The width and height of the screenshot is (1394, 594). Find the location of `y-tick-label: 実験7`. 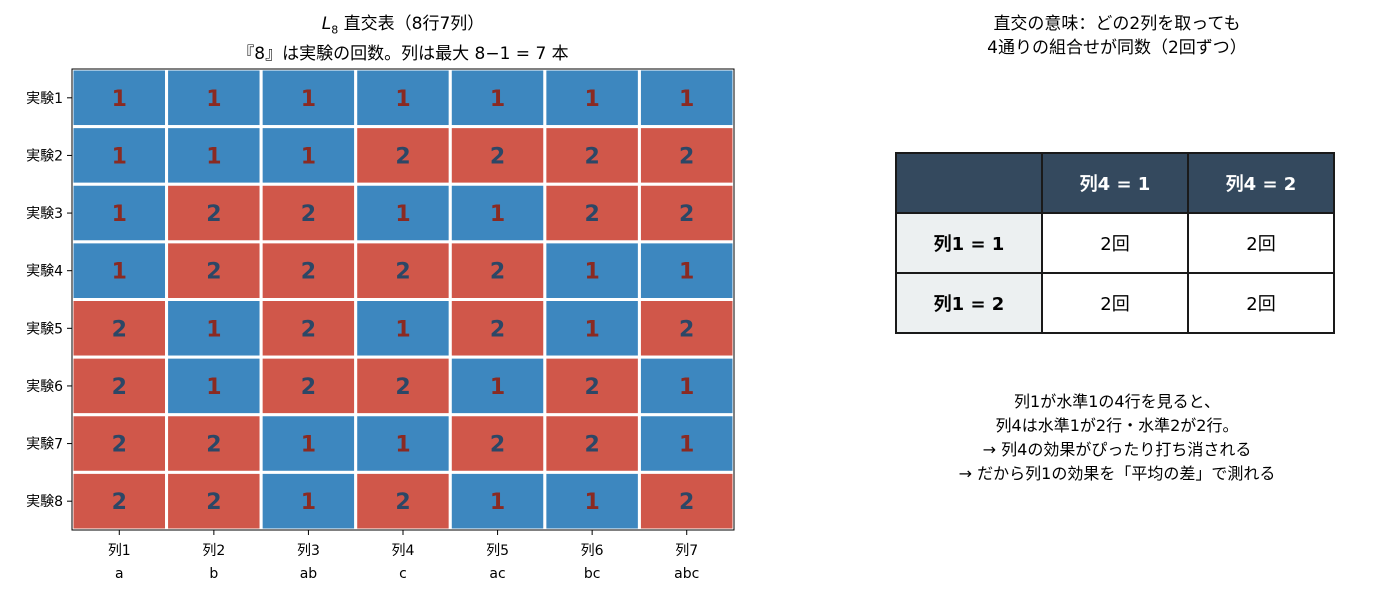

y-tick-label: 実験7 is located at coordinates (44, 445).